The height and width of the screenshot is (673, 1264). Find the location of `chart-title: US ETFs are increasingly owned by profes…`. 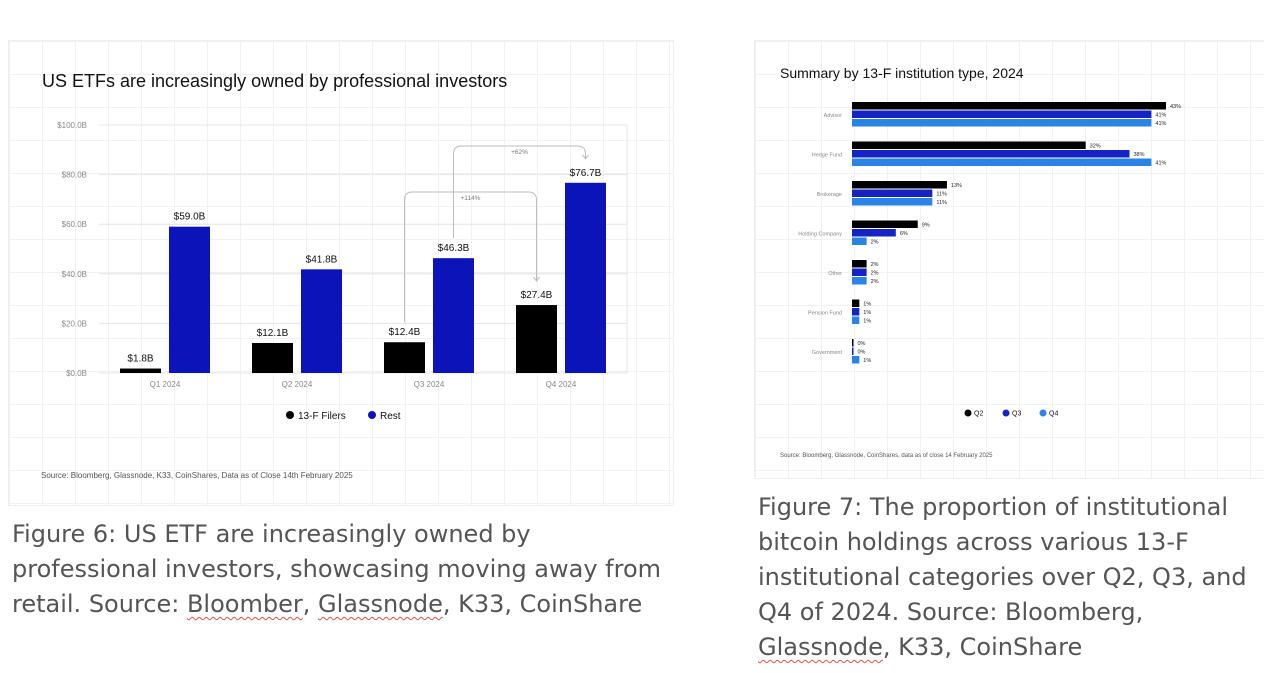

chart-title: US ETFs are increasingly owned by profes… is located at coordinates (274, 81).